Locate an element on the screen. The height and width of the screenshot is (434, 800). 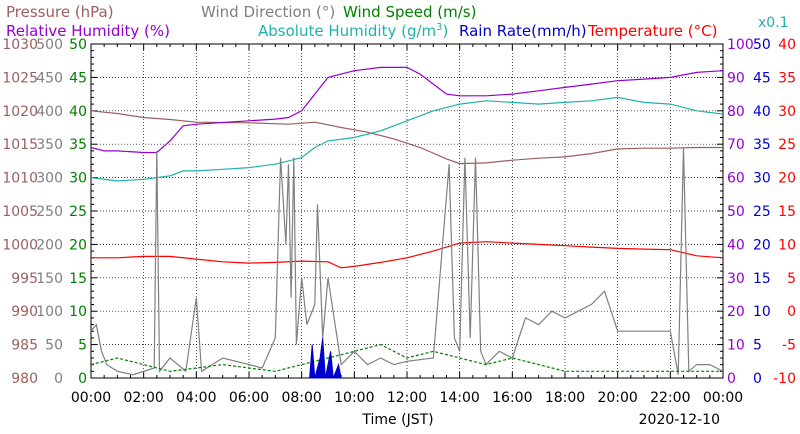
x-tick-label: 02:00 is located at coordinates (143, 398).